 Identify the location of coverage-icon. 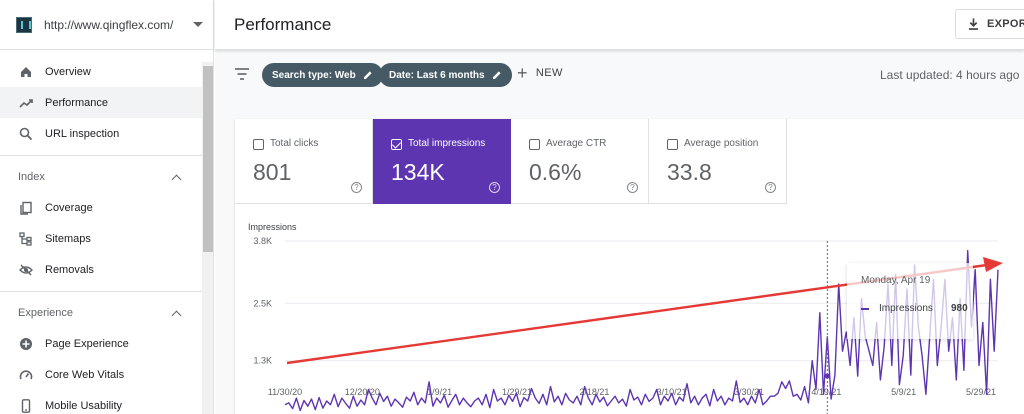
(26, 208).